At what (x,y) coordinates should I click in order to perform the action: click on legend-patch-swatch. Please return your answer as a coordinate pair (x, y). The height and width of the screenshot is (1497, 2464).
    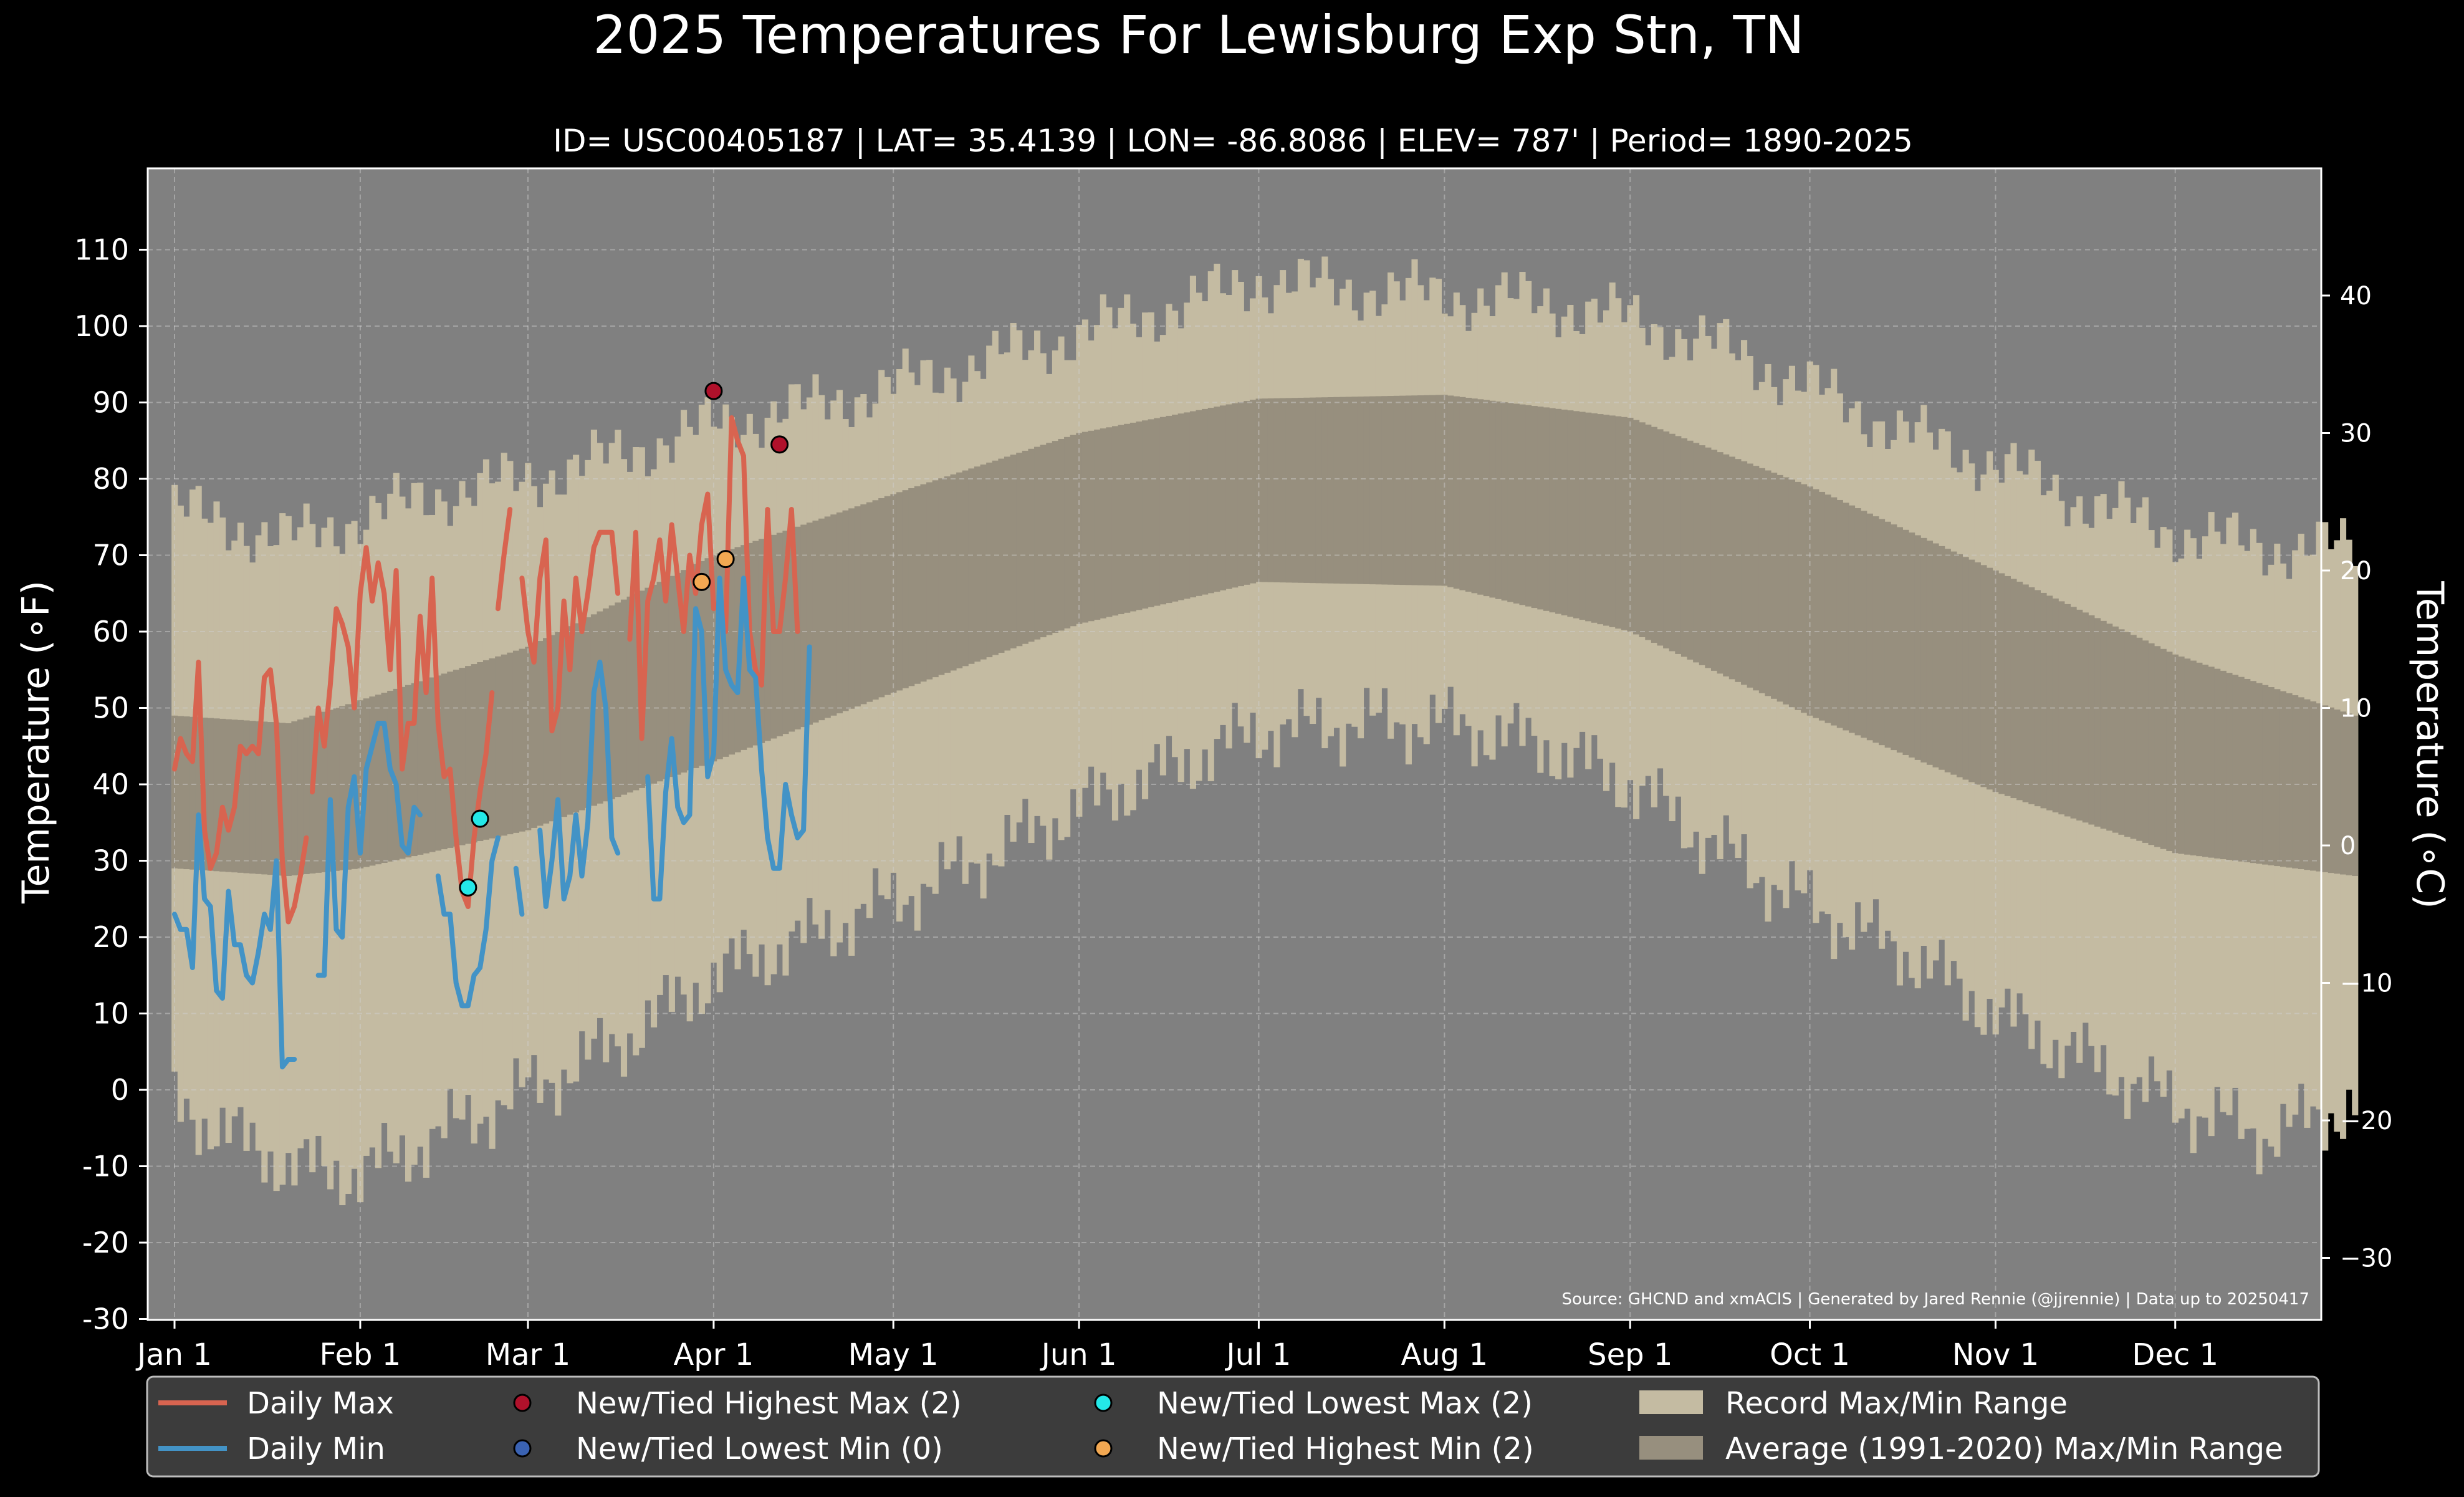
    Looking at the image, I should click on (1671, 1402).